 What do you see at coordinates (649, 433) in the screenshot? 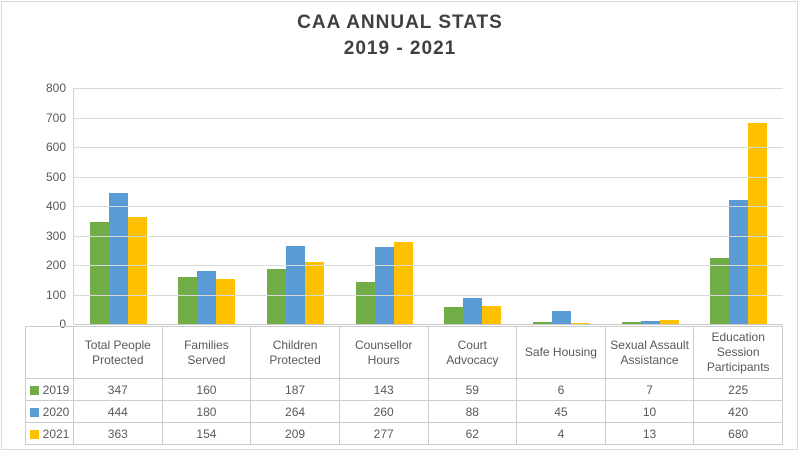
I see `value-2021-sexual-assault-assistance: 13` at bounding box center [649, 433].